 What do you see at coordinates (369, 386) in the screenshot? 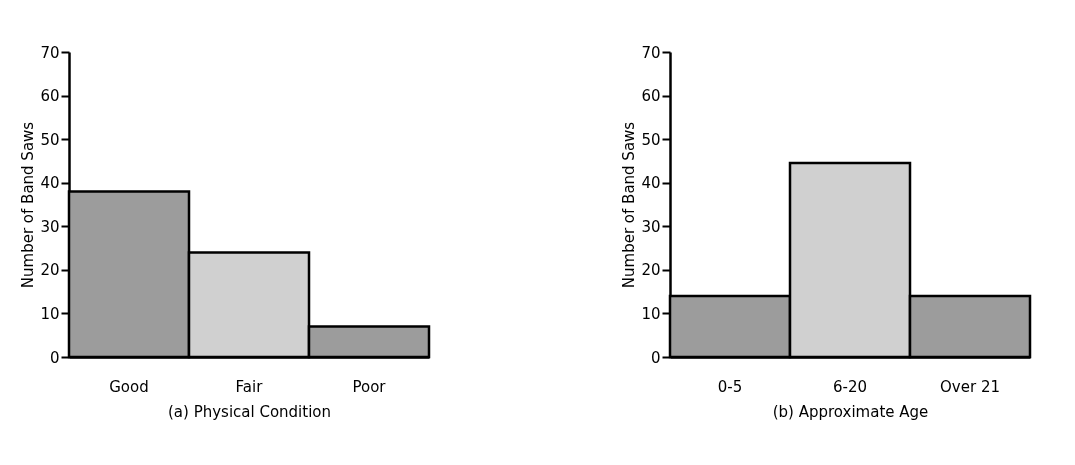
I see `x-tick-label: Poor` at bounding box center [369, 386].